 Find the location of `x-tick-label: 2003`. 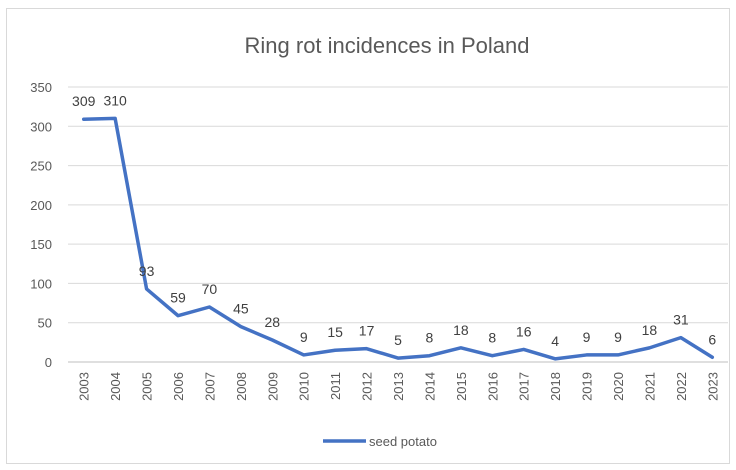

x-tick-label: 2003 is located at coordinates (84, 386).